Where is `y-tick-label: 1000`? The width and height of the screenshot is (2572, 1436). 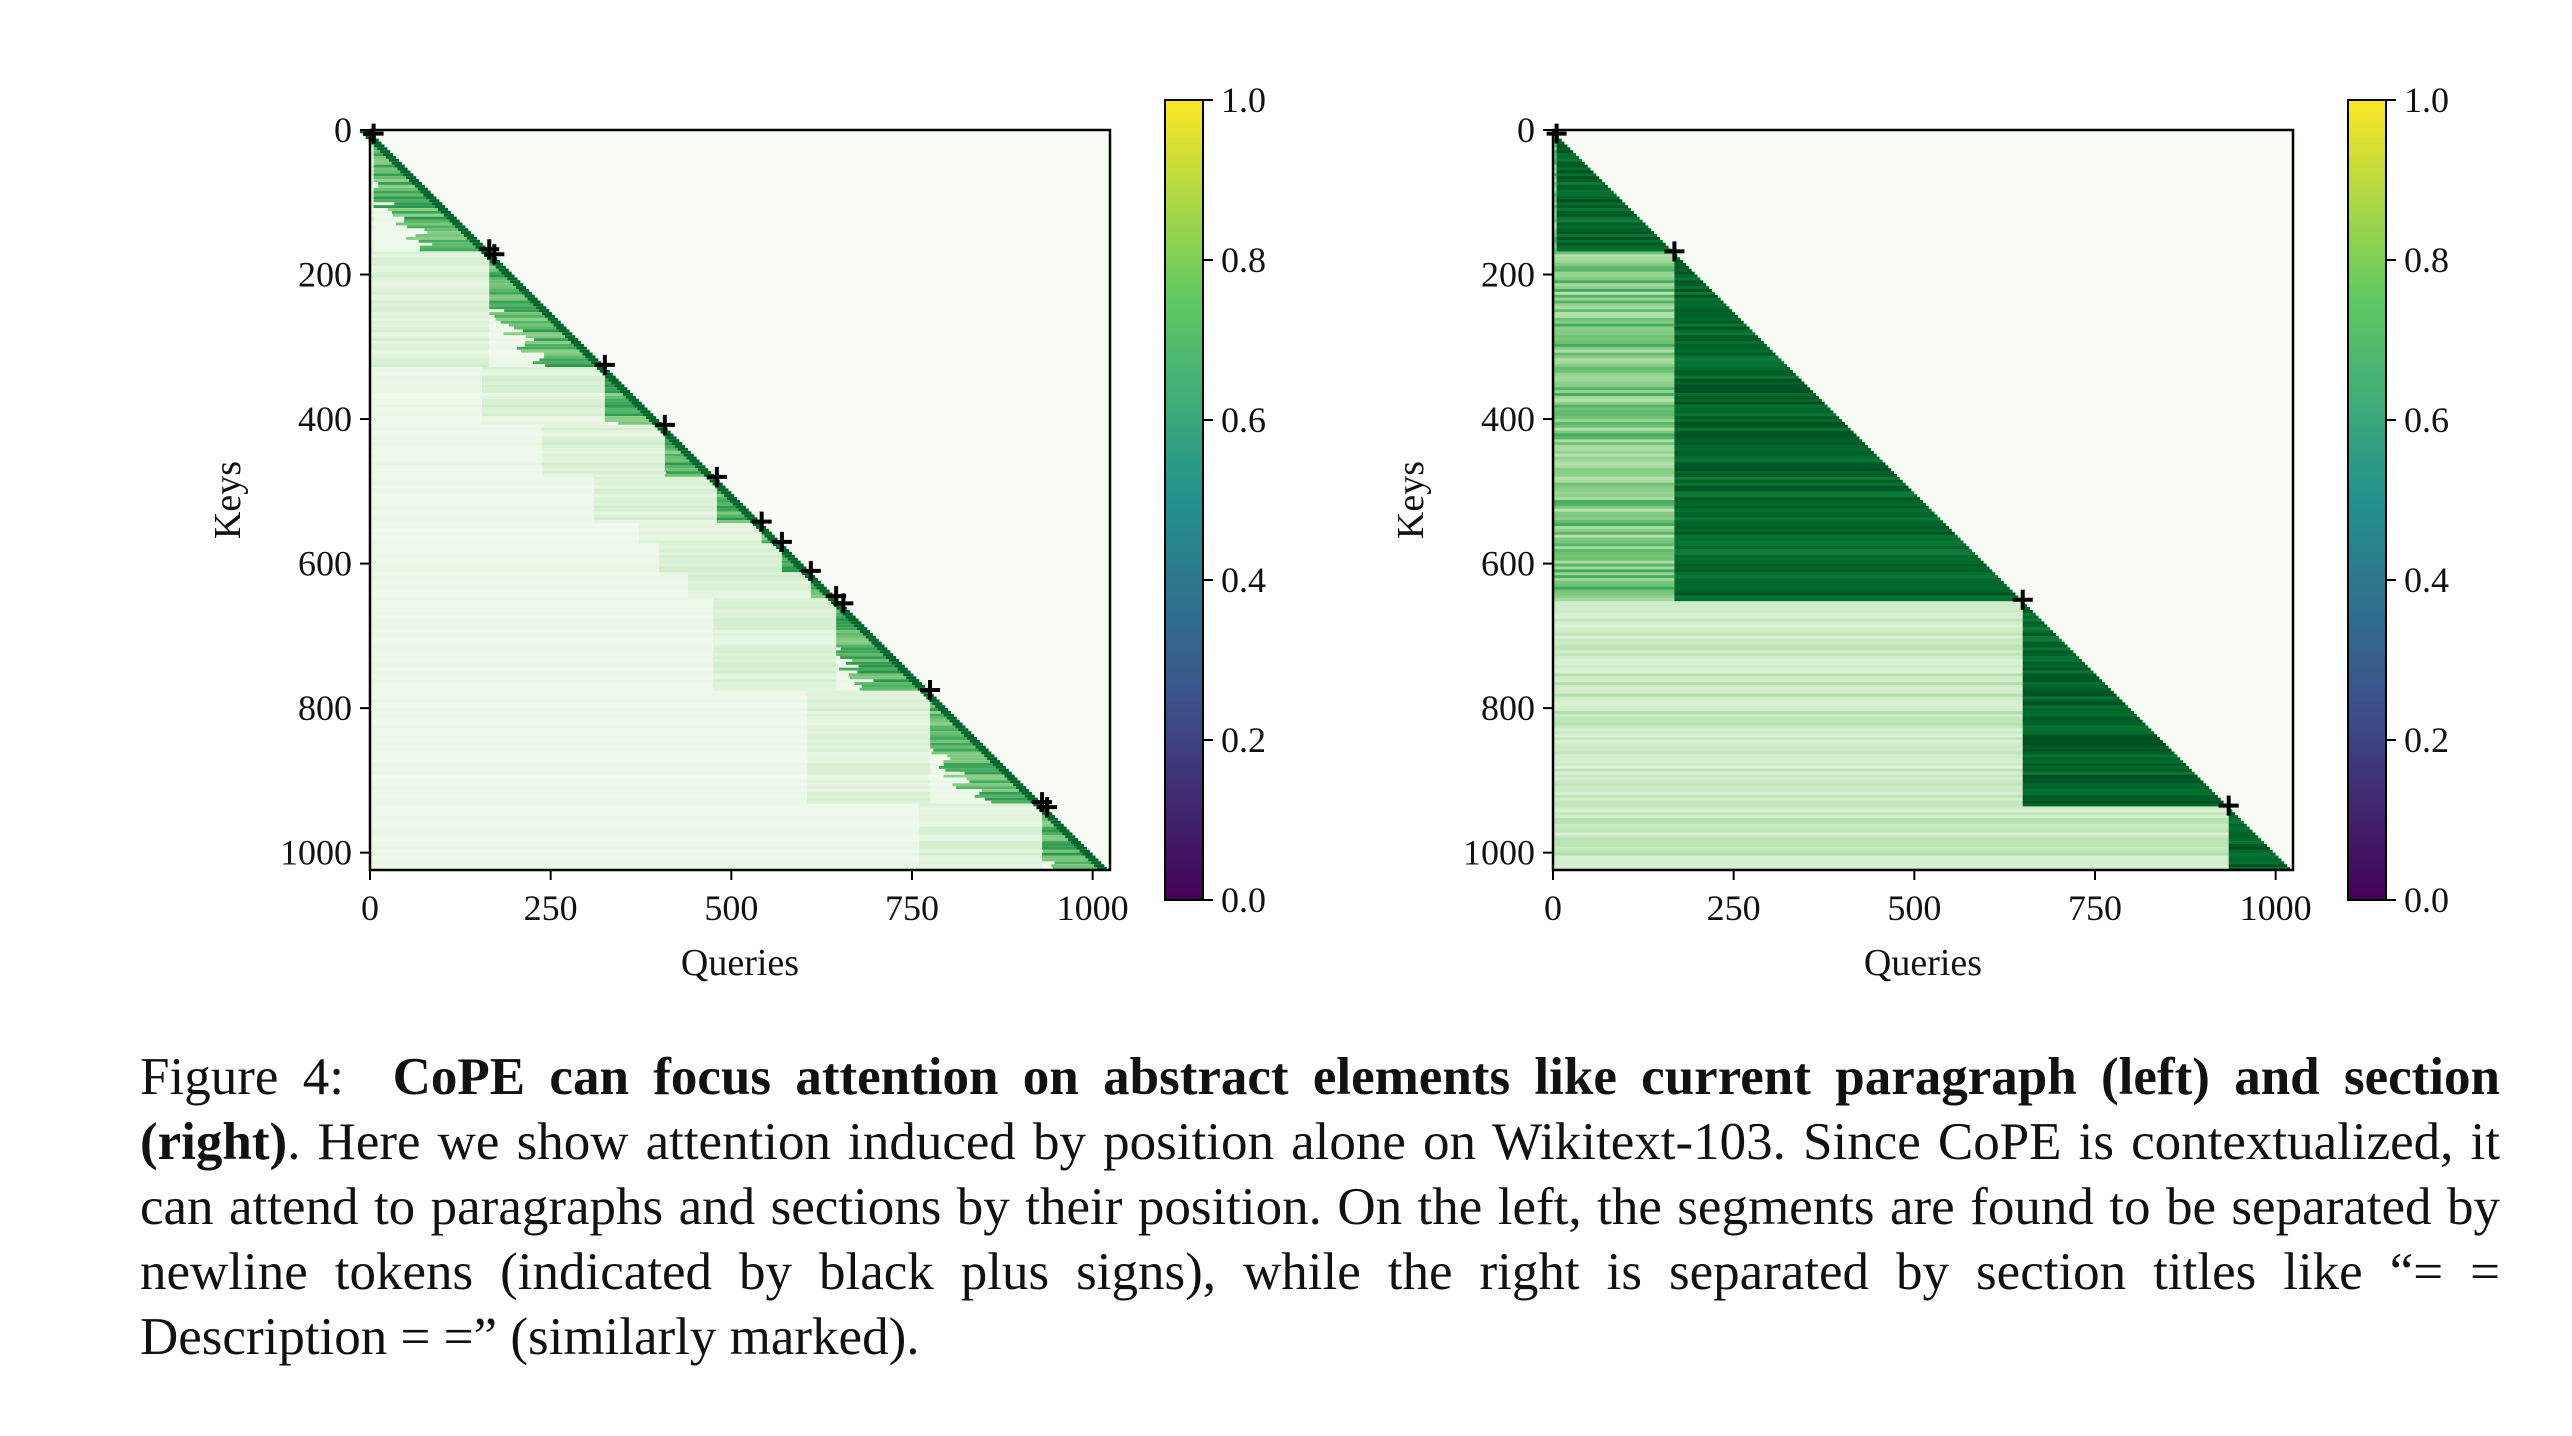 y-tick-label: 1000 is located at coordinates (1499, 853).